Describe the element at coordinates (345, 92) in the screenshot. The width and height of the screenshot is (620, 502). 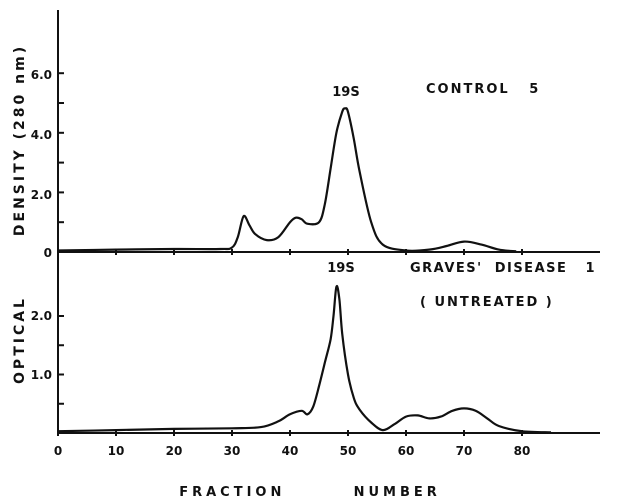
I see `top-peak-label: 19S` at that location.